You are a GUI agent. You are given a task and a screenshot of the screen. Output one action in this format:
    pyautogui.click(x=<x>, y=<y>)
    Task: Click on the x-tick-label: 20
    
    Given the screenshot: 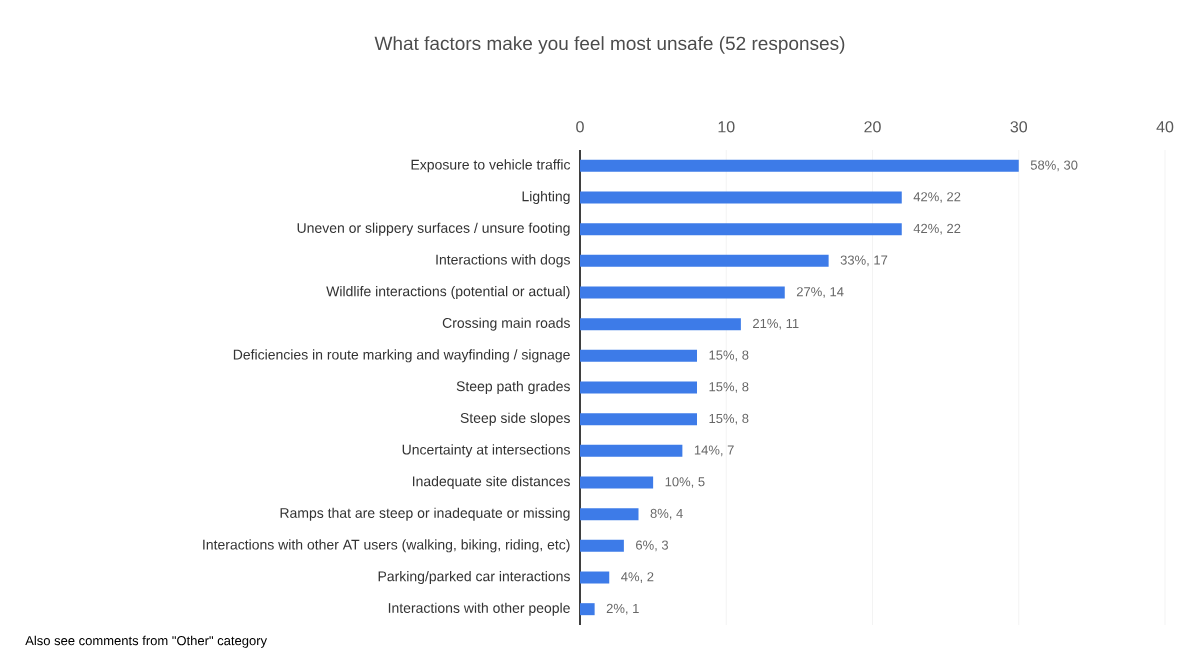 What is the action you would take?
    pyautogui.click(x=872, y=127)
    